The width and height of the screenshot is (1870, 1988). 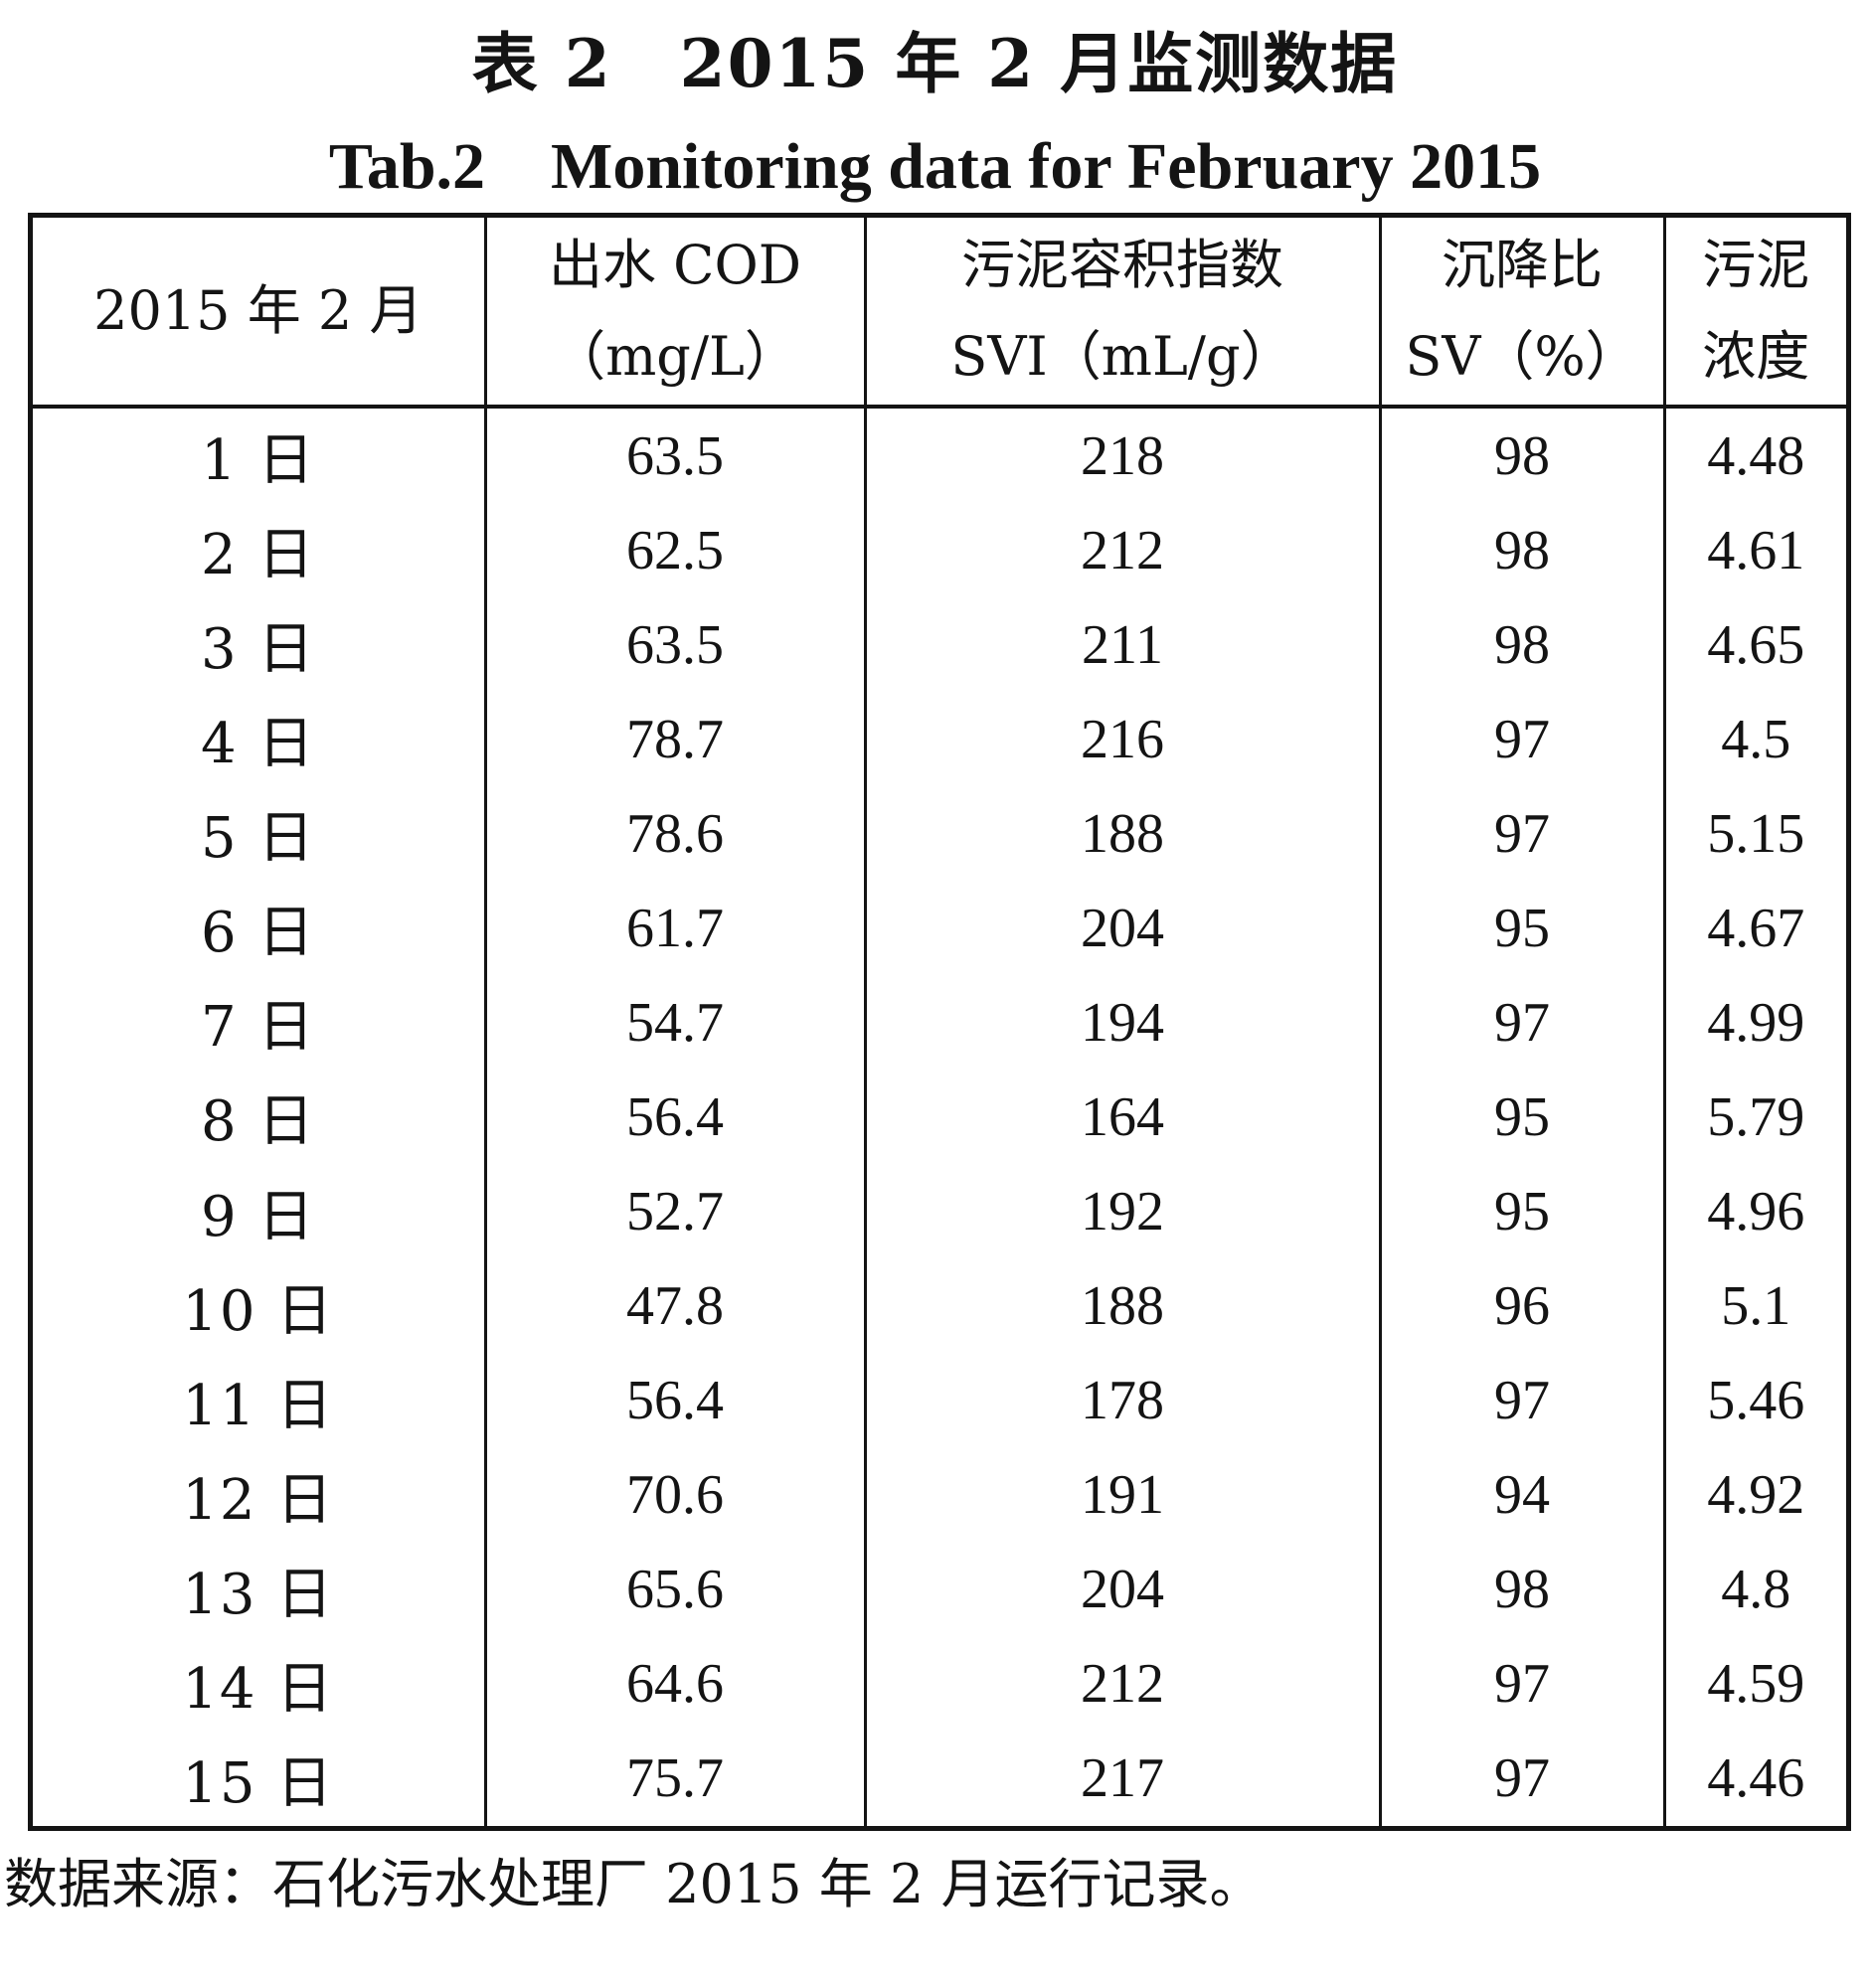 I want to click on table-row: 14 日 64.6 212 97 4.59, so click(x=939, y=1684).